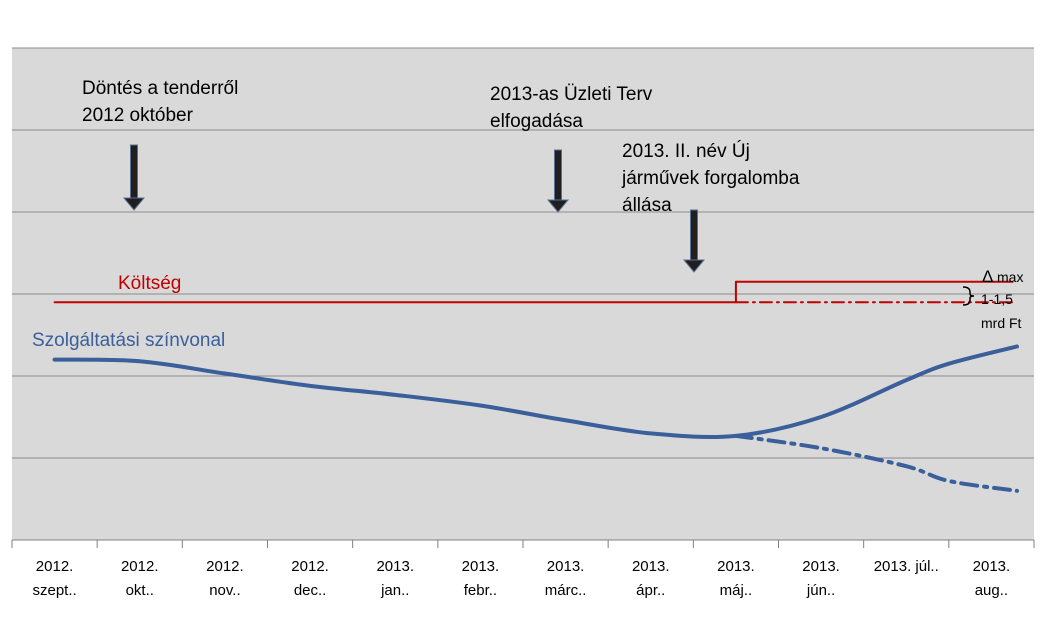 This screenshot has height=618, width=1054. What do you see at coordinates (395, 578) in the screenshot?
I see `x-tick-label: 2013. jan..` at bounding box center [395, 578].